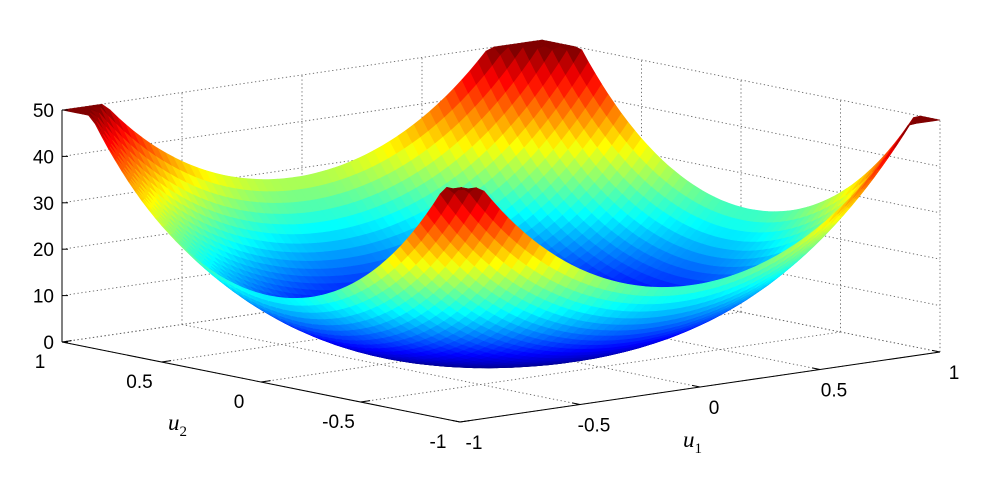 The image size is (993, 477). What do you see at coordinates (954, 373) in the screenshot?
I see `u1-tick-label: 1` at bounding box center [954, 373].